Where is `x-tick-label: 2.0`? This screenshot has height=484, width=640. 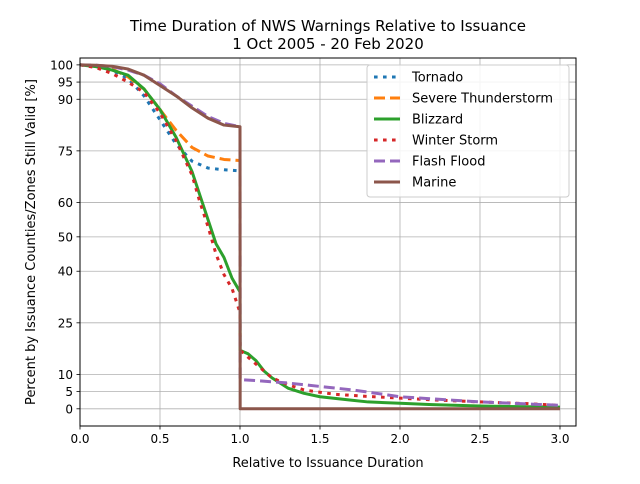
x-tick-label: 2.0 is located at coordinates (399, 439).